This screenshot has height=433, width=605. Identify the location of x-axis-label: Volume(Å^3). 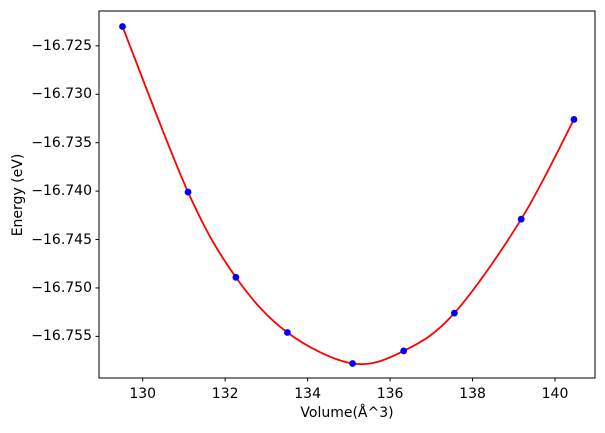
(347, 413).